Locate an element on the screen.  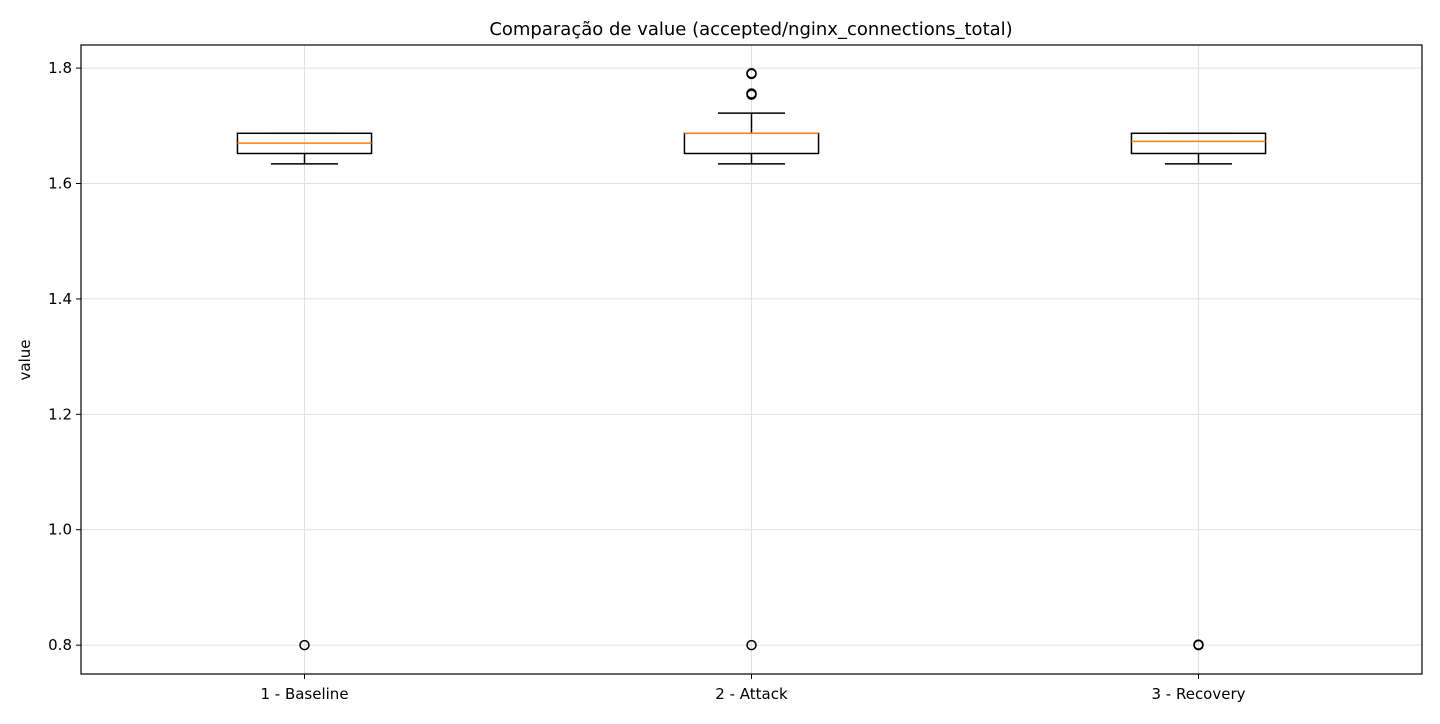
box-iqr is located at coordinates (1198, 143).